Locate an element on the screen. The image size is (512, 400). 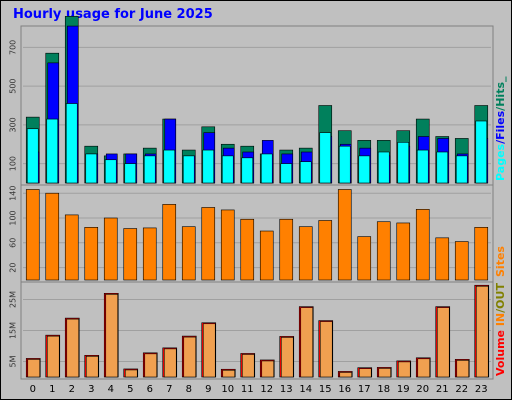
x-tick-label: 16 is located at coordinates (344, 389).